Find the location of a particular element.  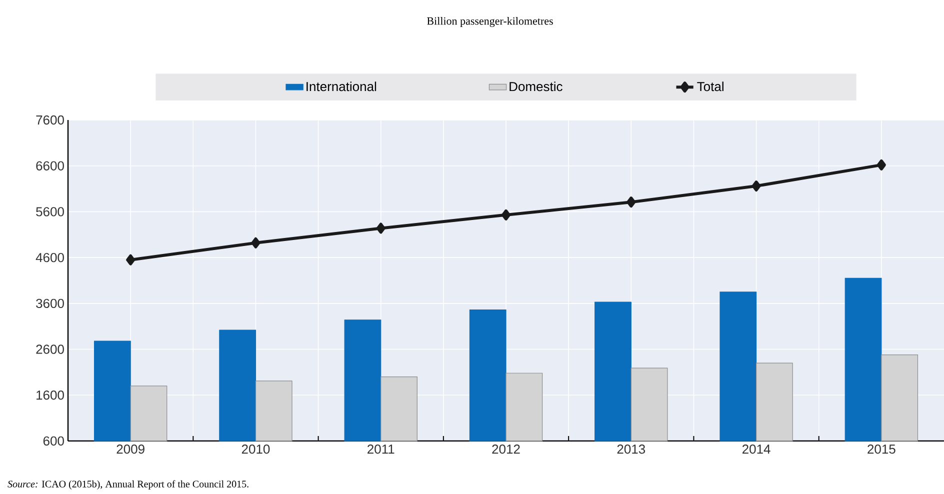

y-tick-label: 2600 is located at coordinates (50, 349).